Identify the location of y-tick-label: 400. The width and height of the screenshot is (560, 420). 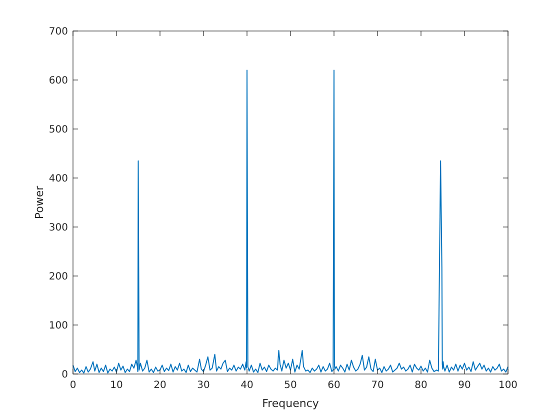
(58, 179).